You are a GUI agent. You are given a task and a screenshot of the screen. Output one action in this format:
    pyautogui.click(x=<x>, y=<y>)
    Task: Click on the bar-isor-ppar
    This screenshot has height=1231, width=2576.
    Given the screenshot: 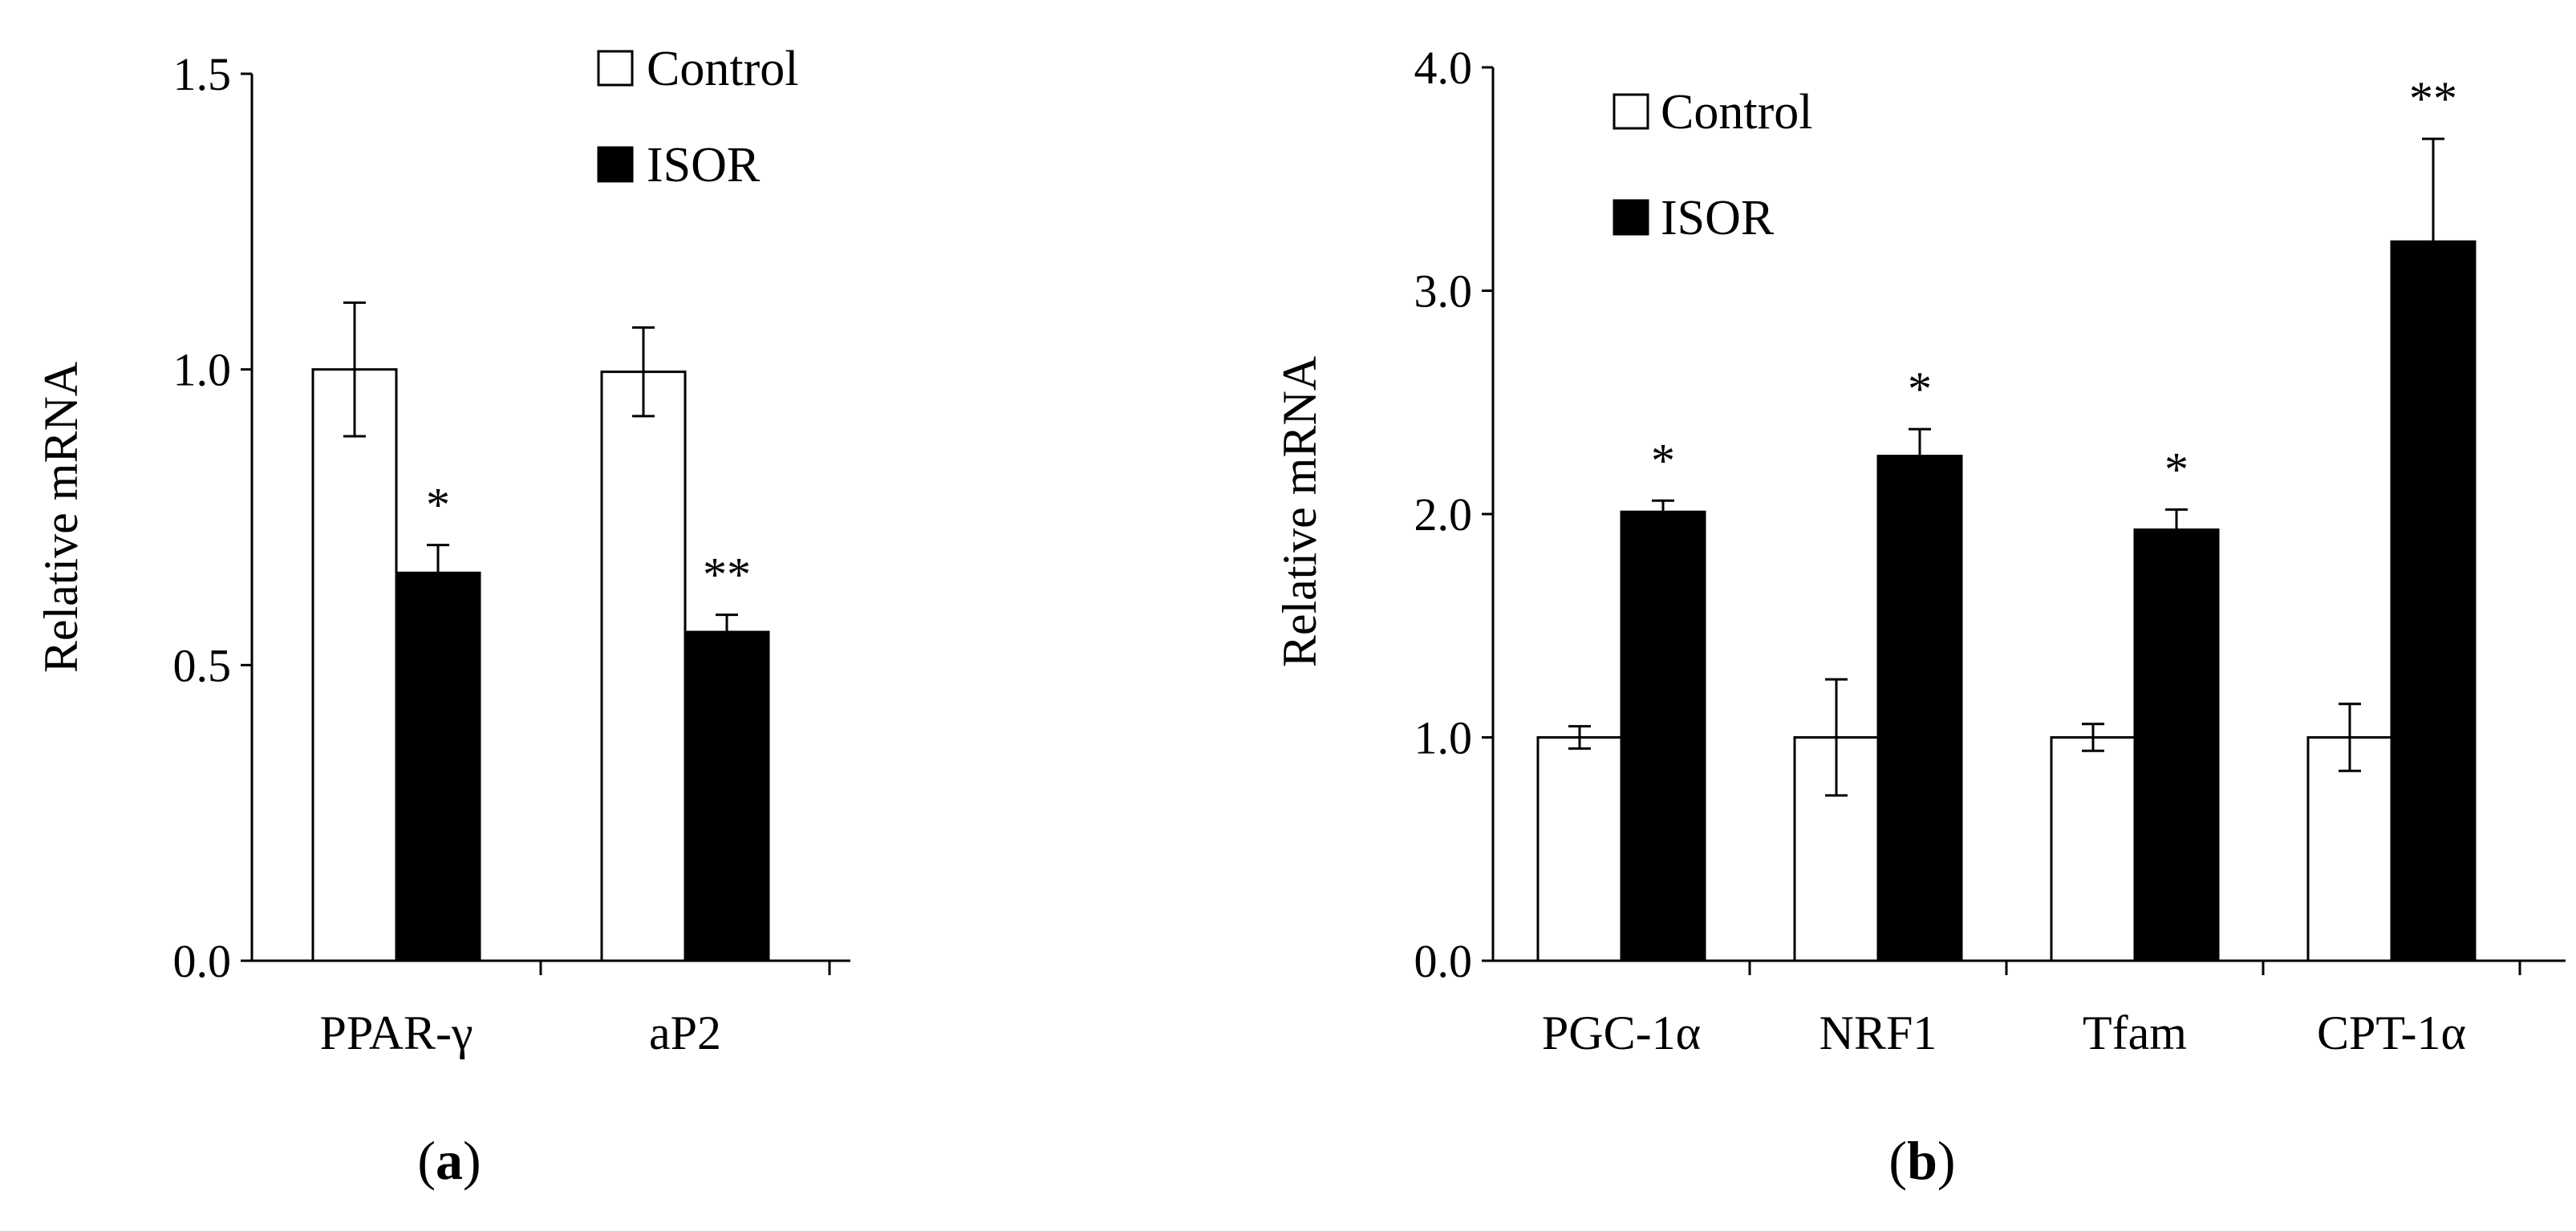 What is the action you would take?
    pyautogui.click(x=438, y=766)
    